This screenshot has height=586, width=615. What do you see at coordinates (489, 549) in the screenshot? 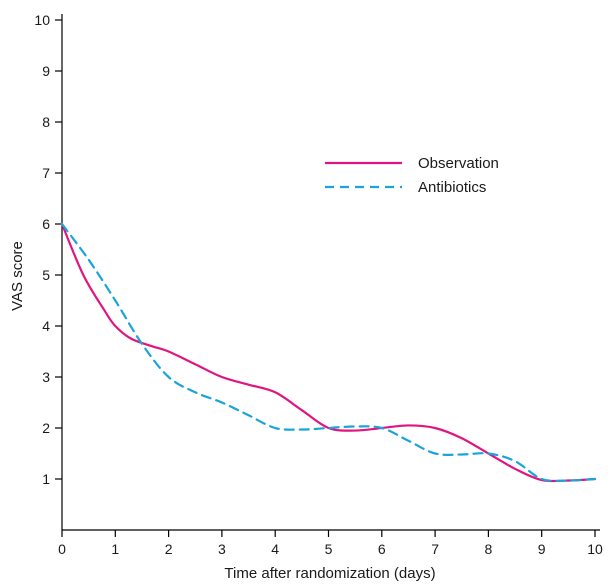
I see `x-tick-label: 8` at bounding box center [489, 549].